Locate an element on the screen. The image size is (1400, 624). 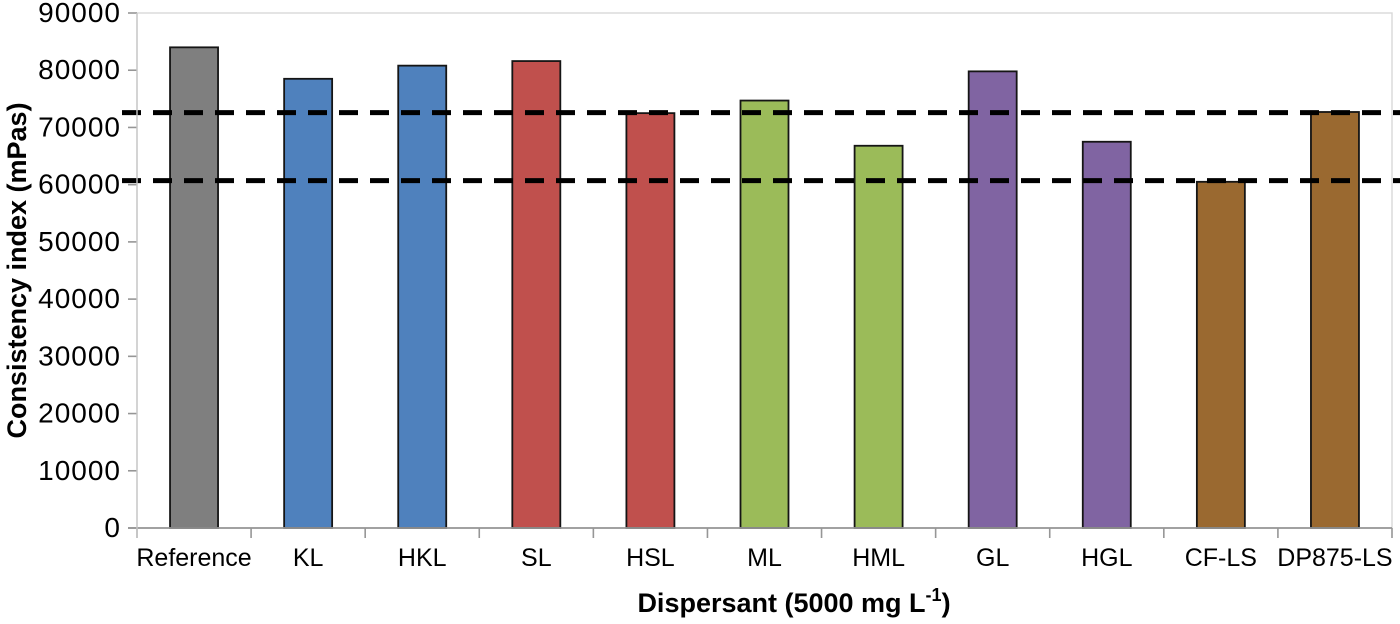
bar-cf-ls is located at coordinates (1220, 354).